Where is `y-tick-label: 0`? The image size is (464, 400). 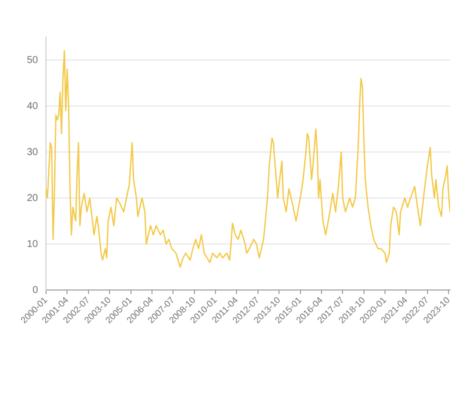
y-tick-label: 0 is located at coordinates (35, 290).